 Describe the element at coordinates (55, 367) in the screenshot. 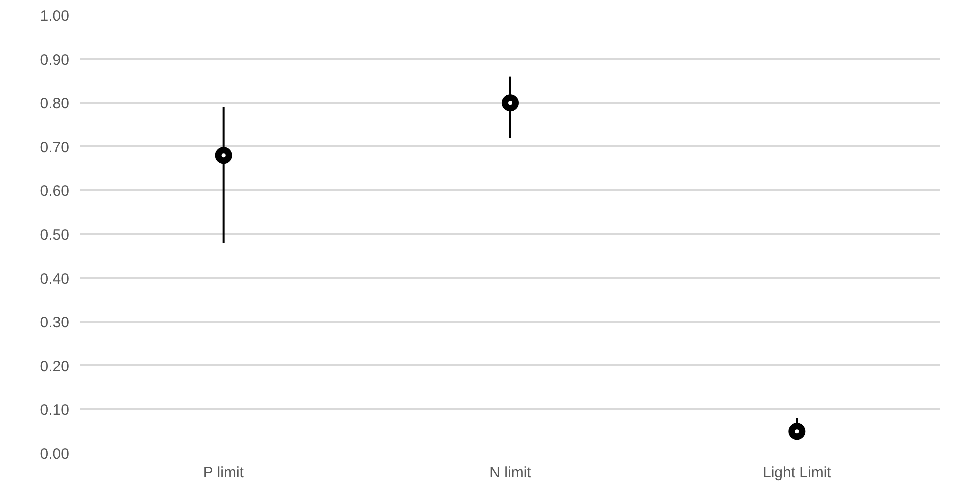

I see `y-tick-label: 0.20` at that location.